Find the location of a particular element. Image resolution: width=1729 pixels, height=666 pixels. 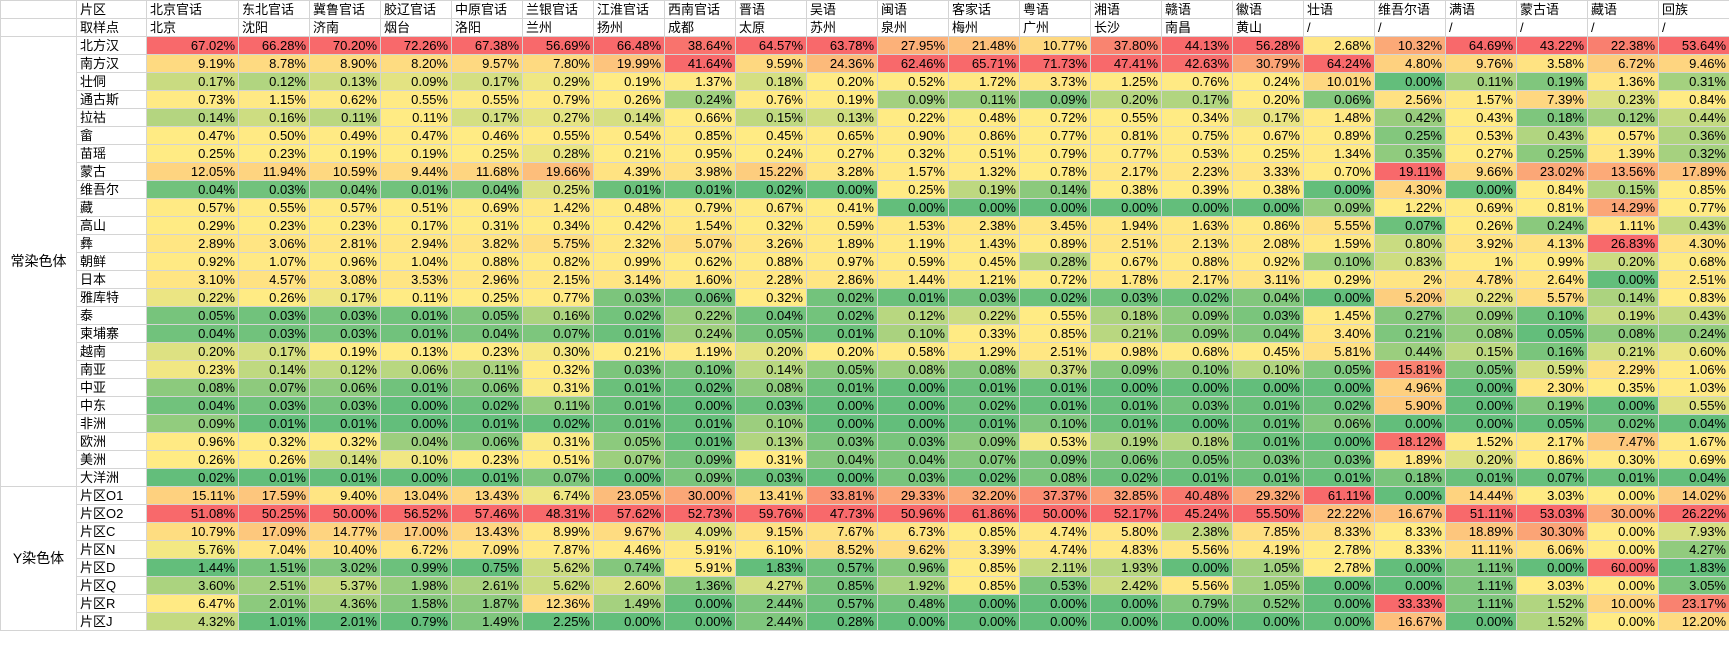

data-cell: 16.67% is located at coordinates (1410, 621).